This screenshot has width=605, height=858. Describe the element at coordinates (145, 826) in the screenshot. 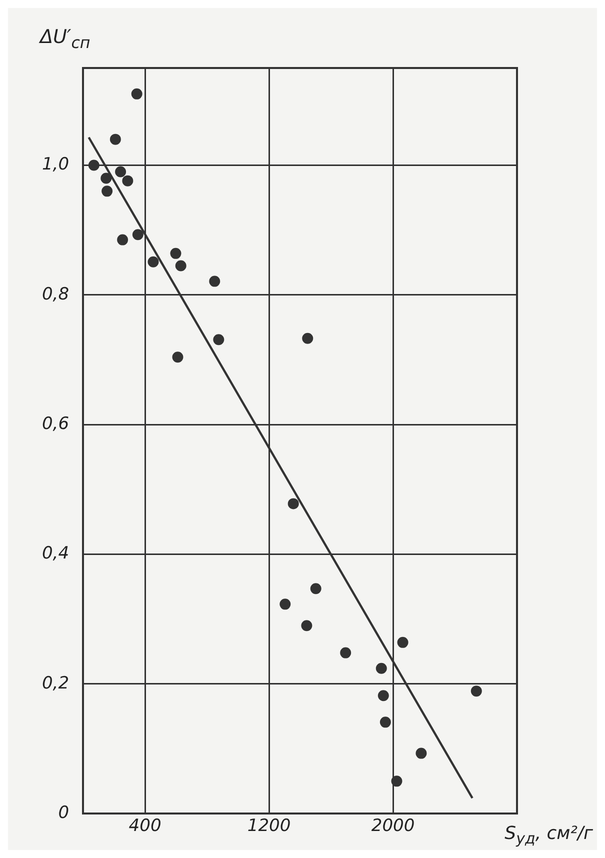

I see `x-tick-label: 400` at that location.